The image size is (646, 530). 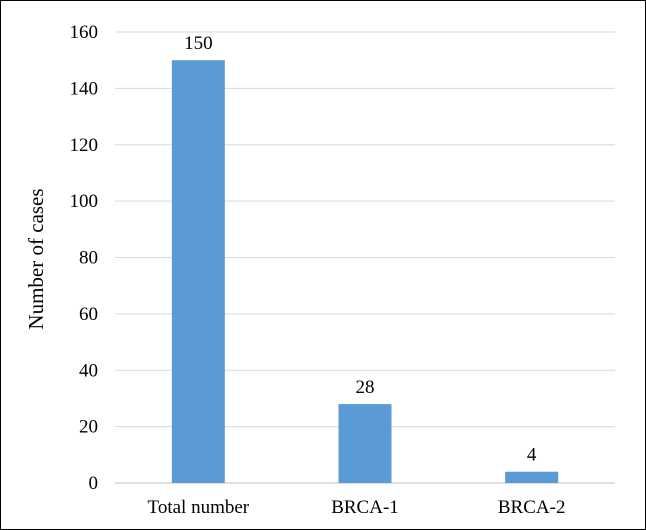 What do you see at coordinates (532, 507) in the screenshot?
I see `x-category-label: BRCA-2` at bounding box center [532, 507].